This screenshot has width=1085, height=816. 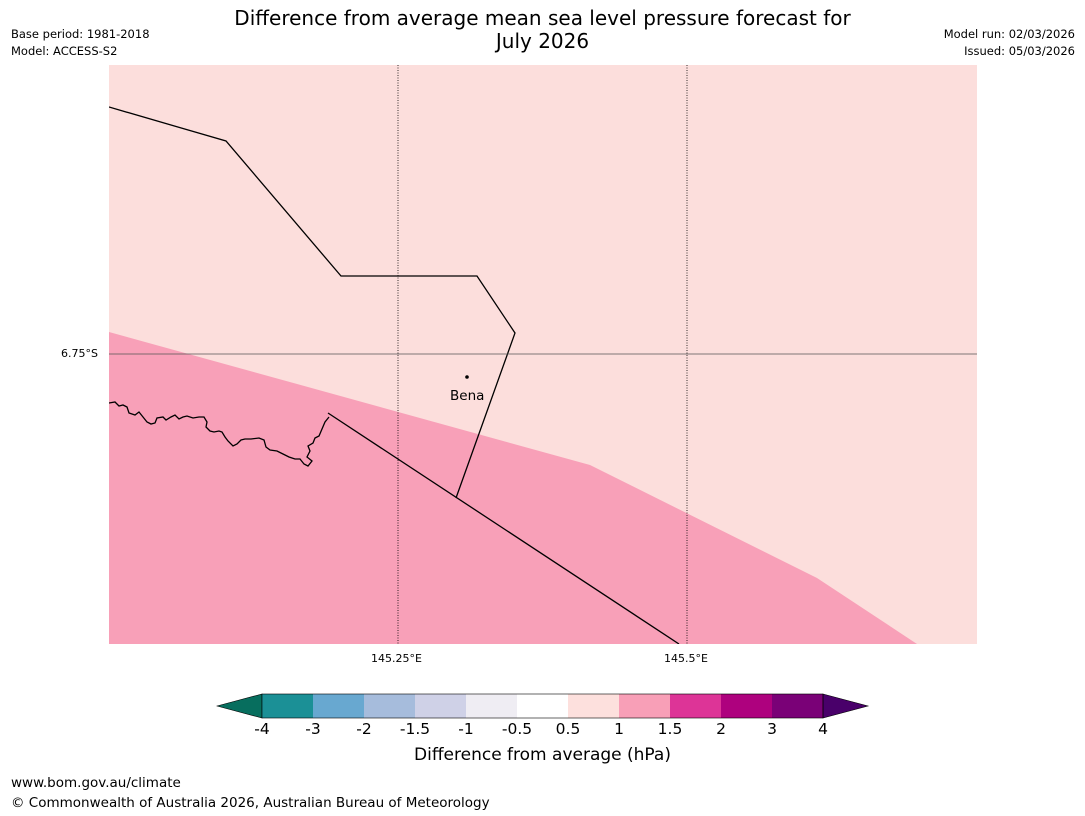 I want to click on colorbar-tick-label: 0.5, so click(x=568, y=729).